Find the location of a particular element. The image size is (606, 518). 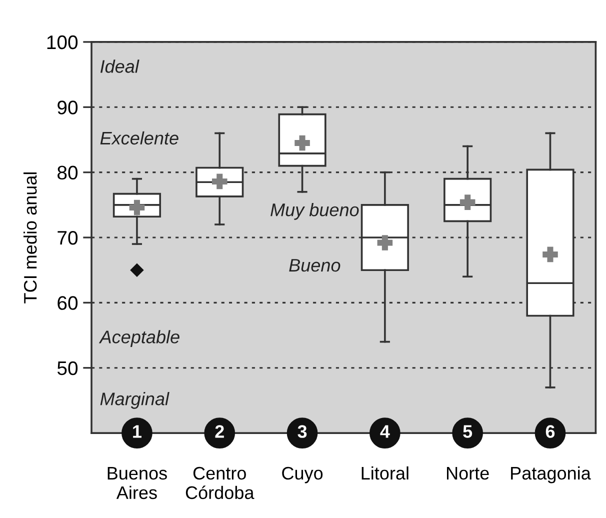

annotation: Aceptable is located at coordinates (139, 338).